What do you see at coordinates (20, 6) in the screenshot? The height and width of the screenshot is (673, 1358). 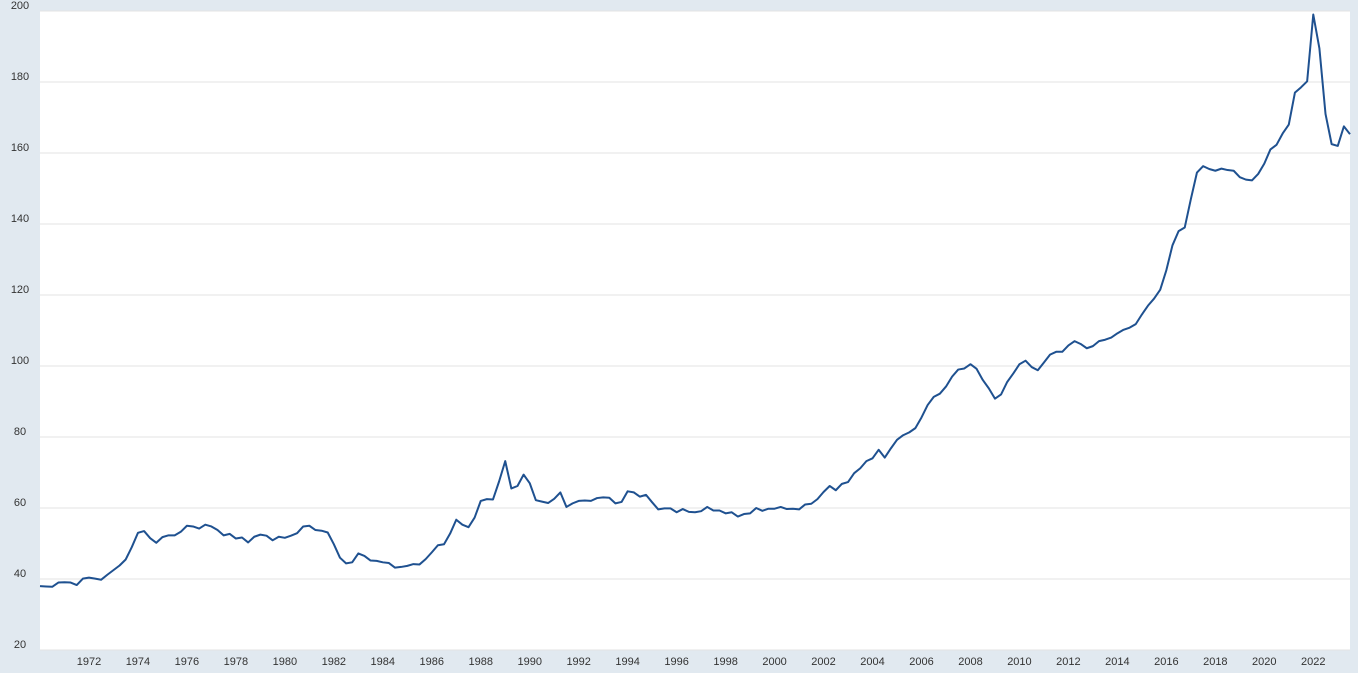 I see `y-tick-label: 200` at bounding box center [20, 6].